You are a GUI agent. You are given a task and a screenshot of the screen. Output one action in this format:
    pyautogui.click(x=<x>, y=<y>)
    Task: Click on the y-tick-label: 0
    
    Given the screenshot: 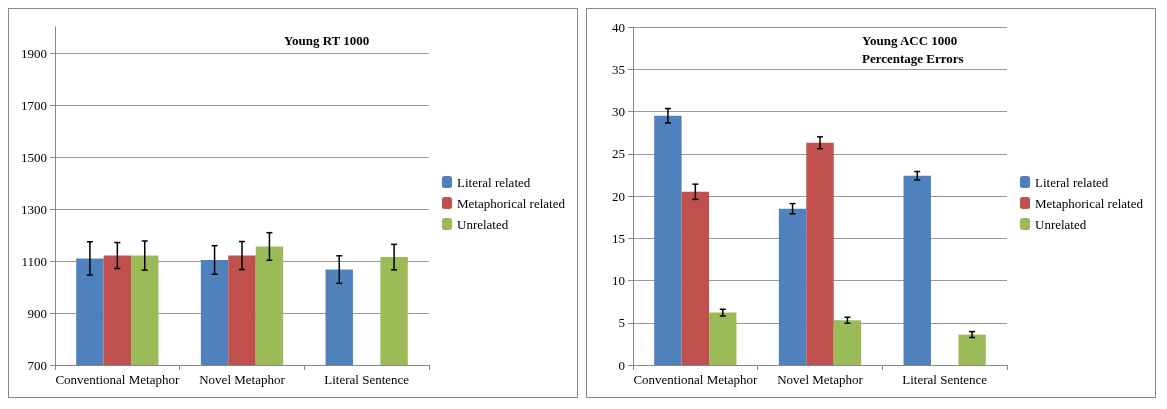 What is the action you would take?
    pyautogui.click(x=621, y=365)
    